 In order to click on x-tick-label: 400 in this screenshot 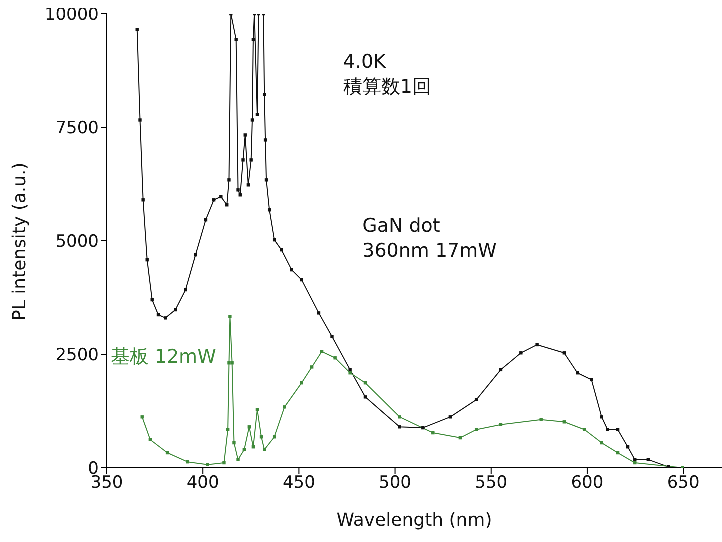, I will do `click(203, 483)`.